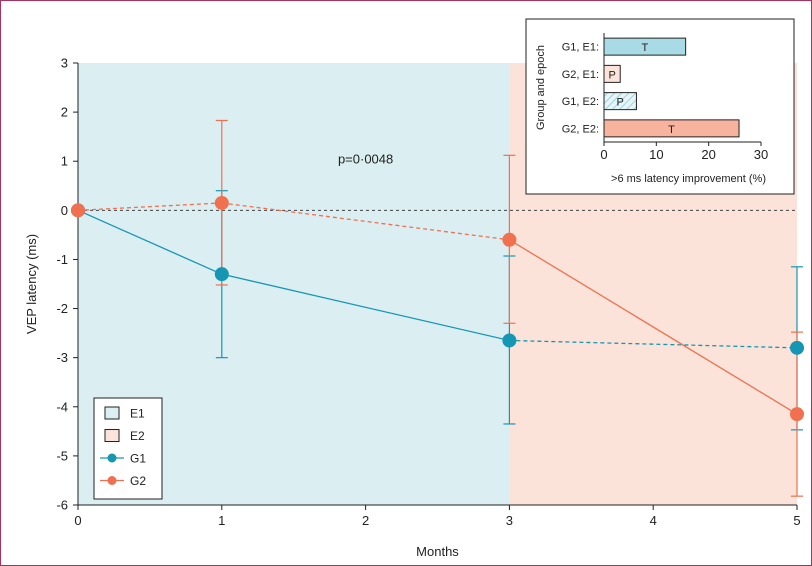 The image size is (812, 566). I want to click on y-tick-label: -6, so click(62, 505).